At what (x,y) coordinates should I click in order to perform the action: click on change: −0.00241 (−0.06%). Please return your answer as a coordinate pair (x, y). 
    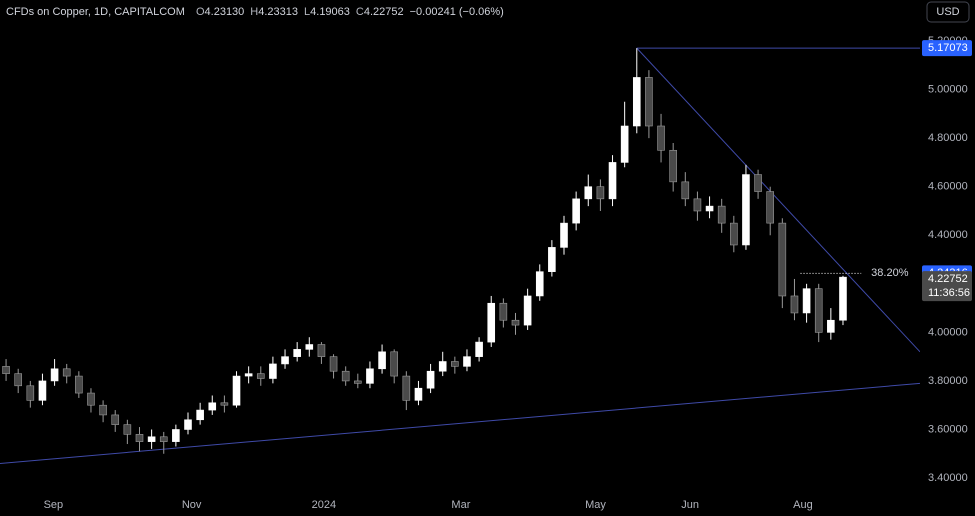
    Looking at the image, I should click on (457, 12).